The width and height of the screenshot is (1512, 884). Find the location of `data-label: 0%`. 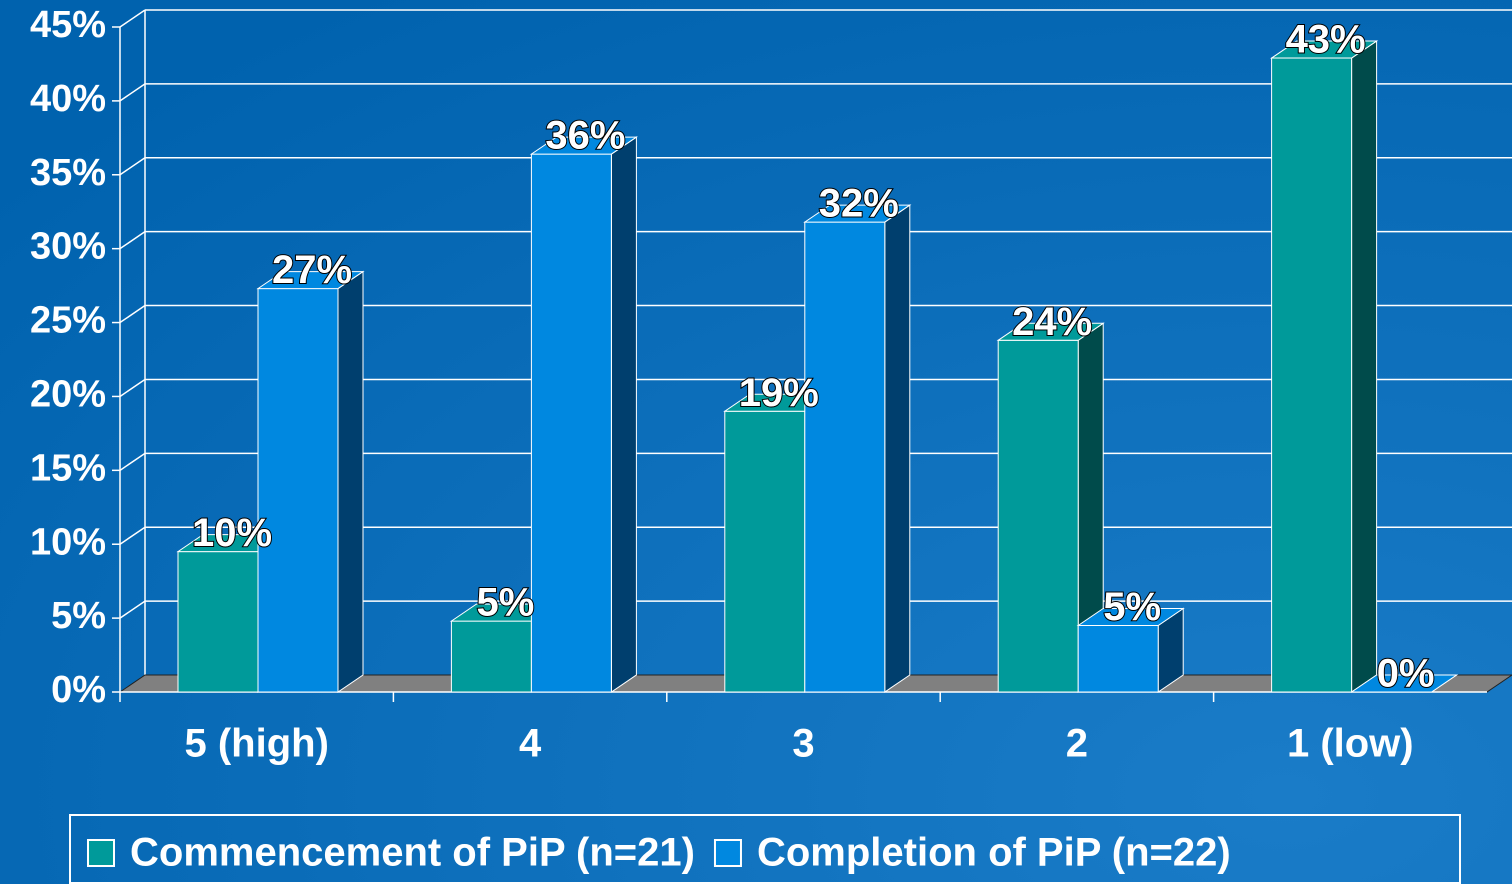

data-label: 0% is located at coordinates (1406, 674).